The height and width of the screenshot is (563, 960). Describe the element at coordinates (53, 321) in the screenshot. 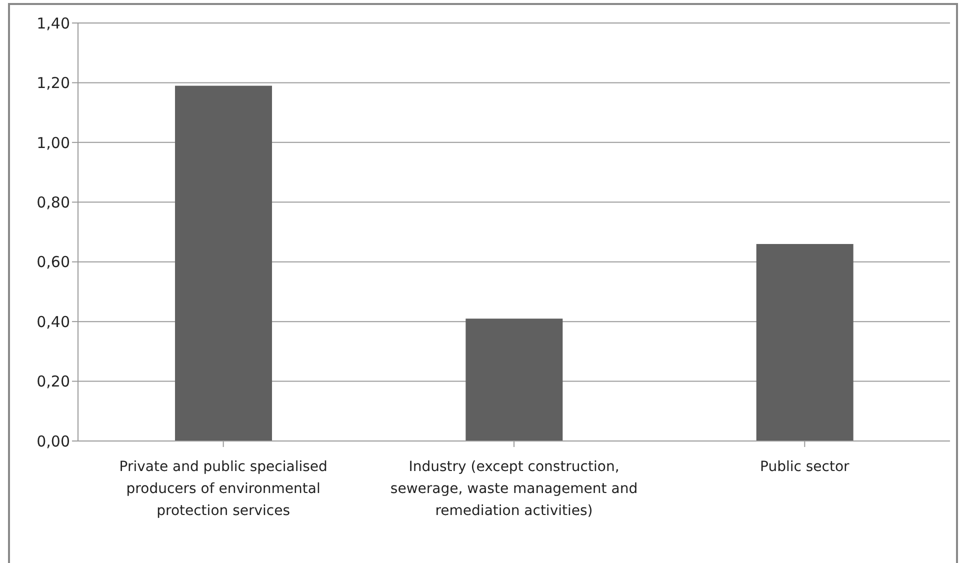

I see `y-tick-label: 0,40` at that location.